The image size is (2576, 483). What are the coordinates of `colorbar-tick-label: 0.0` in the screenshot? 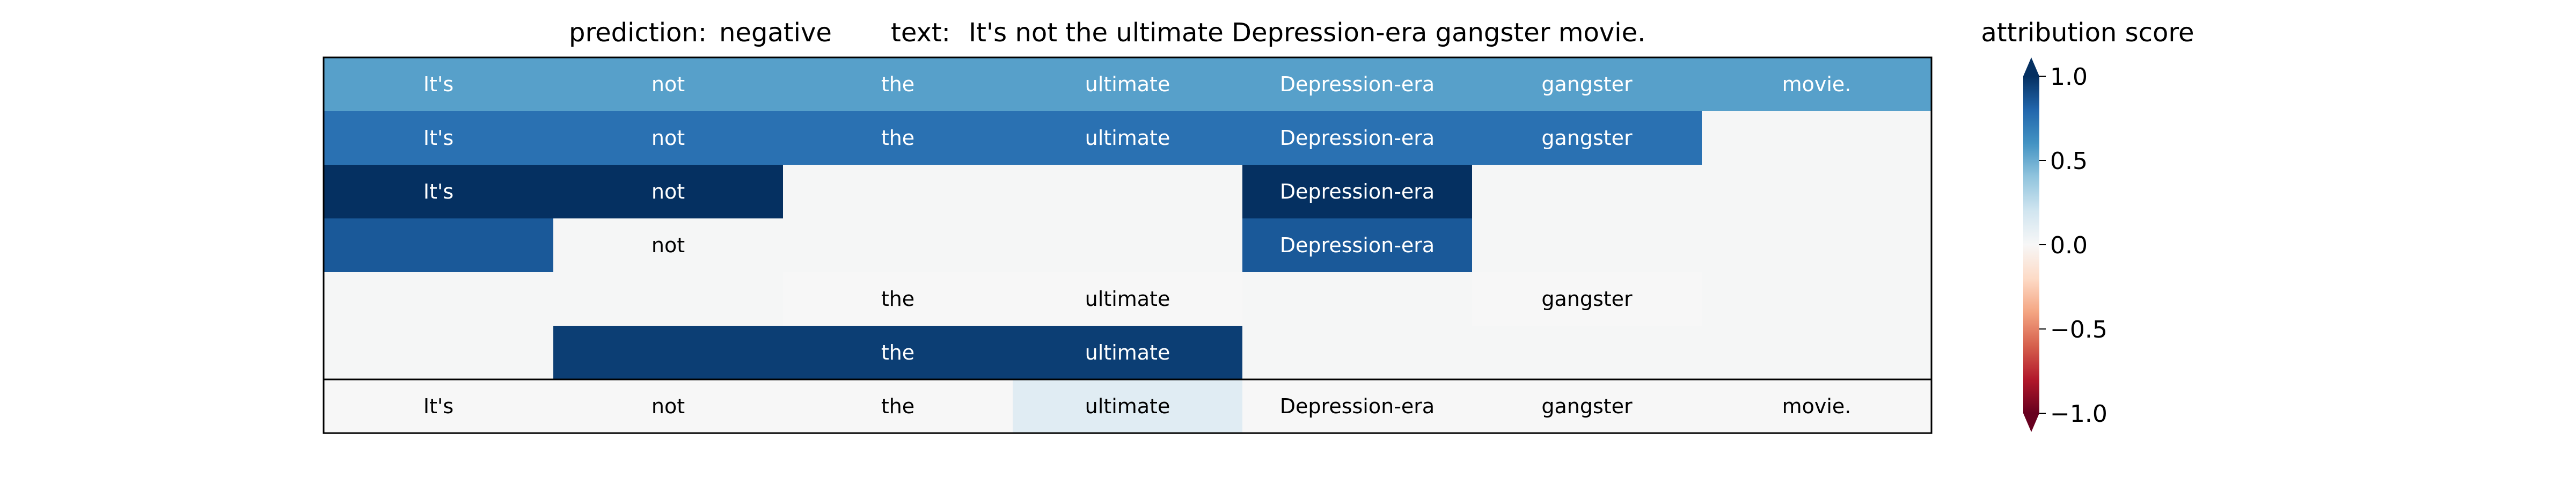 It's located at (2069, 245).